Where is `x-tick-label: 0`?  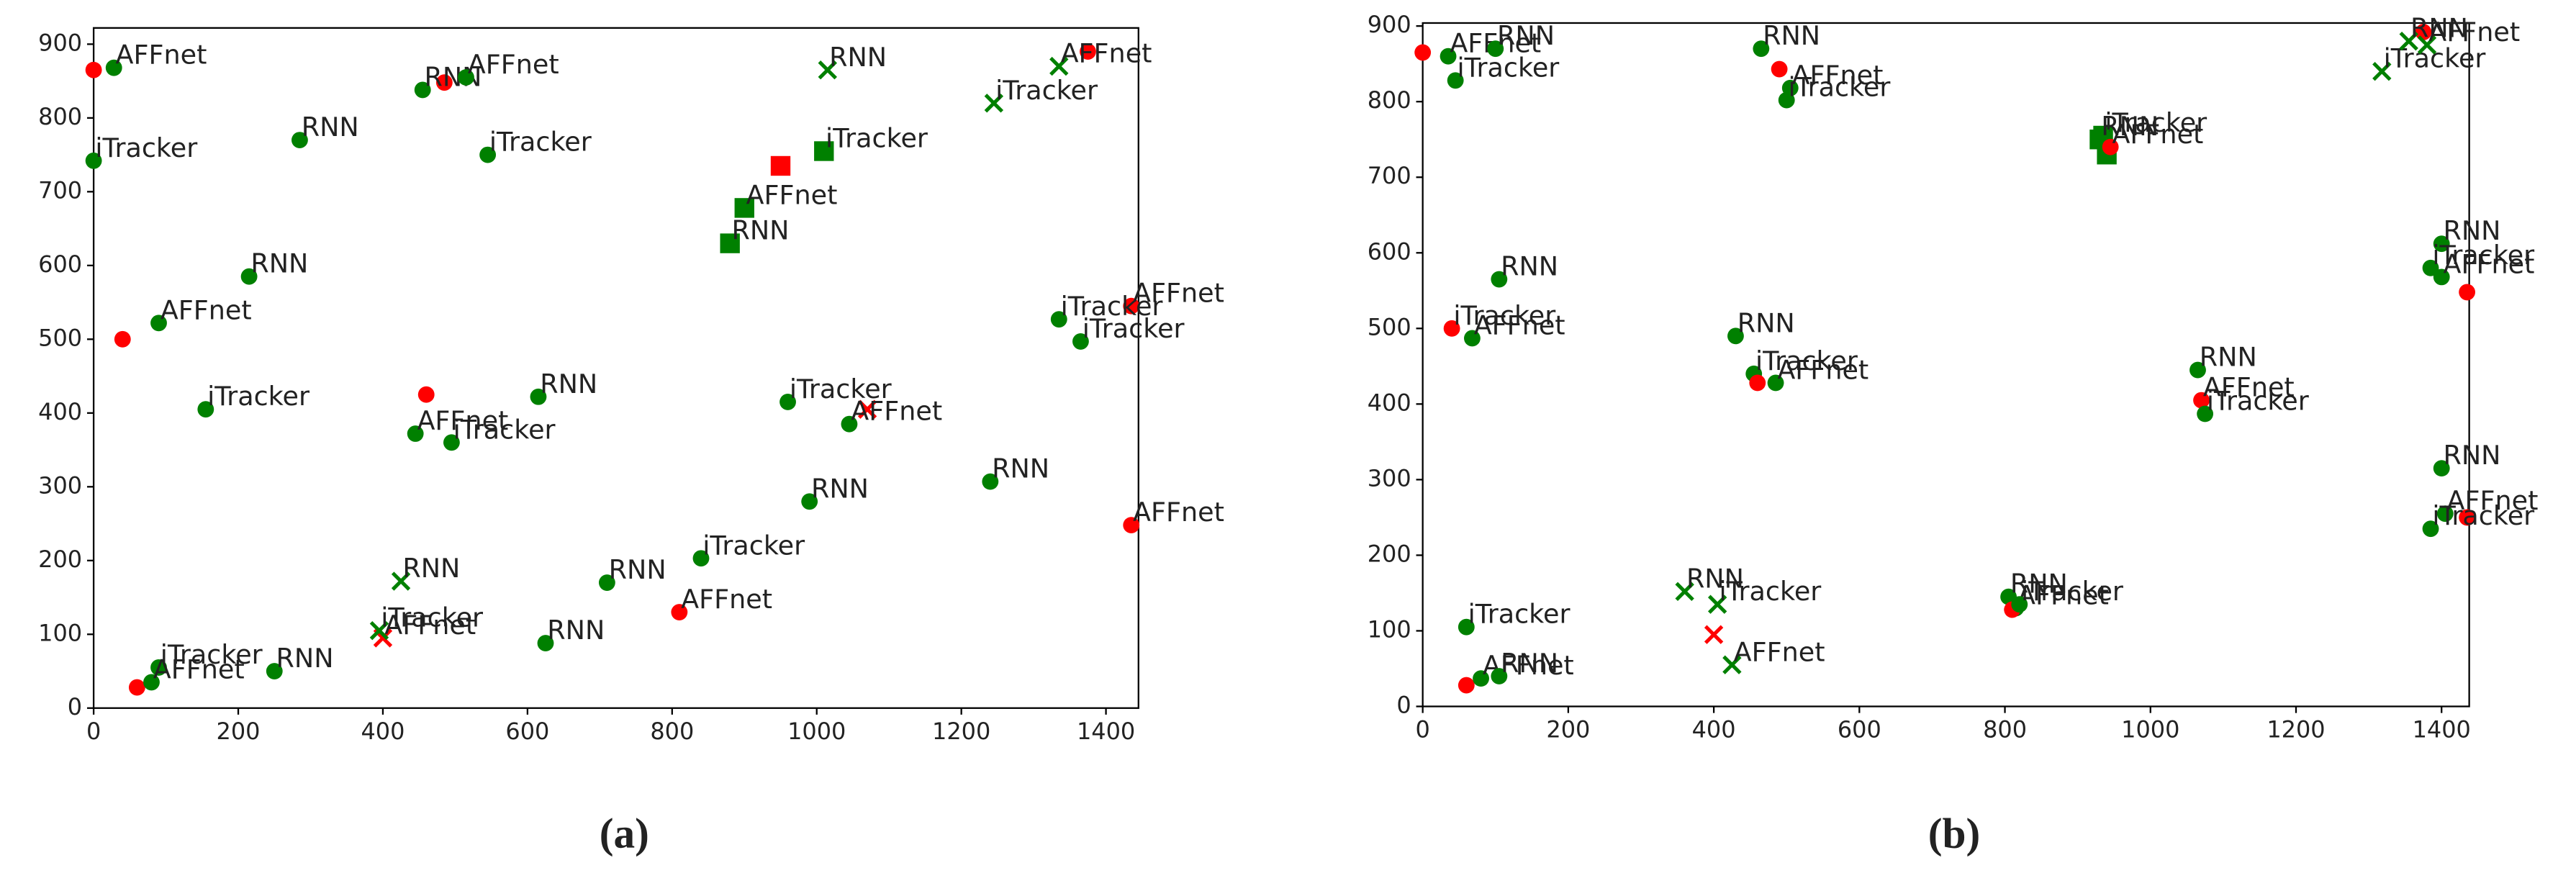
x-tick-label: 0 is located at coordinates (1423, 729).